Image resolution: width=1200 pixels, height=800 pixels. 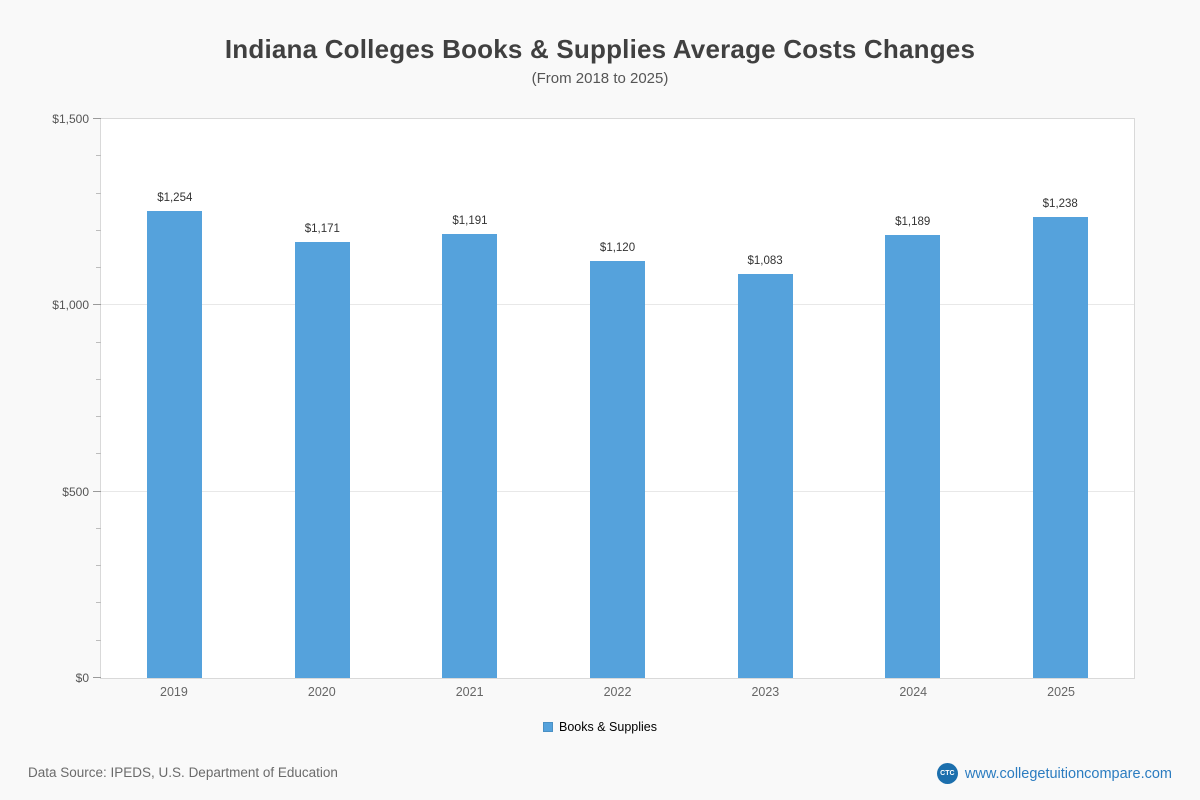 I want to click on bar-value-label-2024: $1,189, so click(x=913, y=221).